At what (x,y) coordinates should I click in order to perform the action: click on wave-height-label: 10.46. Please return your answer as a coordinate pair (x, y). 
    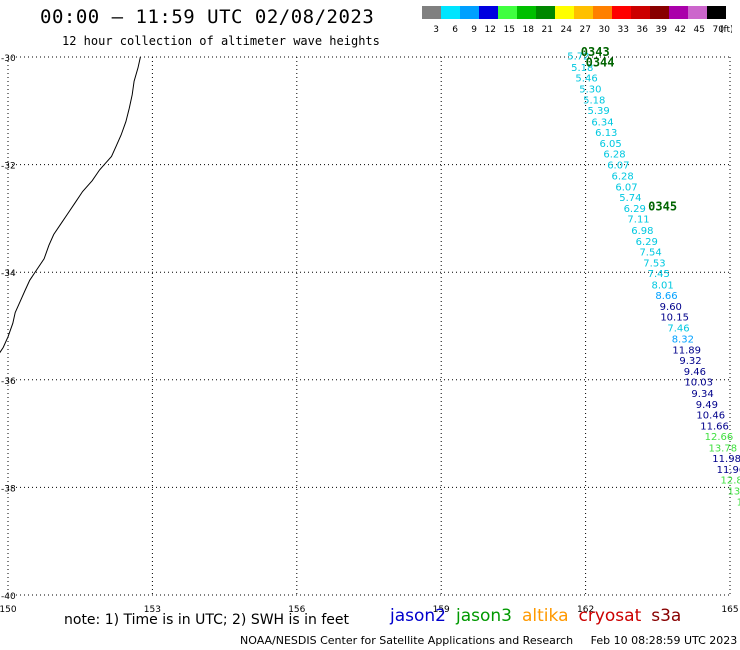
    Looking at the image, I should click on (710, 416).